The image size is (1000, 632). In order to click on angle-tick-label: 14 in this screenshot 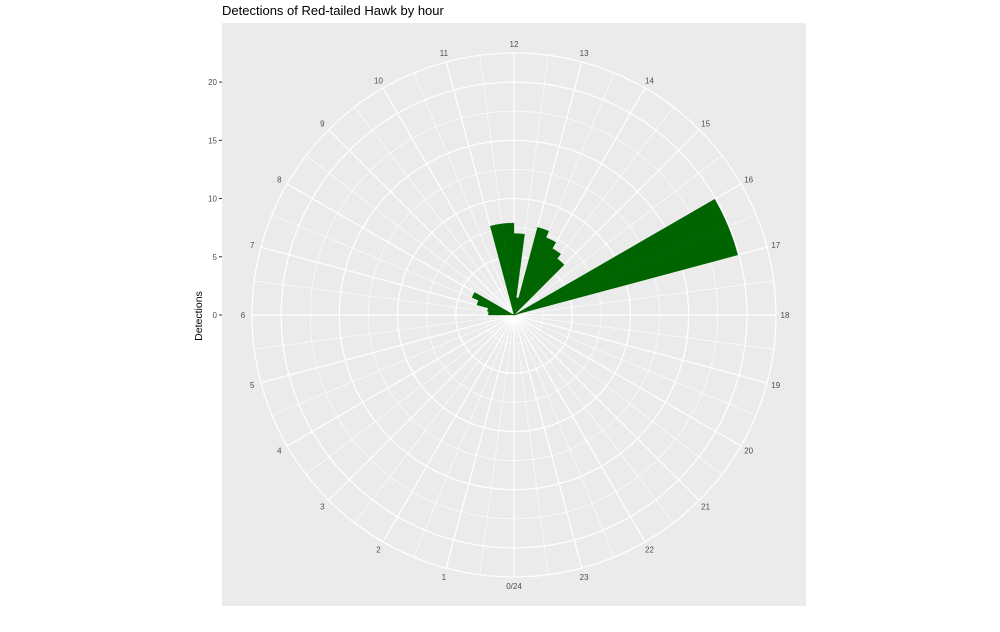, I will do `click(649, 80)`.